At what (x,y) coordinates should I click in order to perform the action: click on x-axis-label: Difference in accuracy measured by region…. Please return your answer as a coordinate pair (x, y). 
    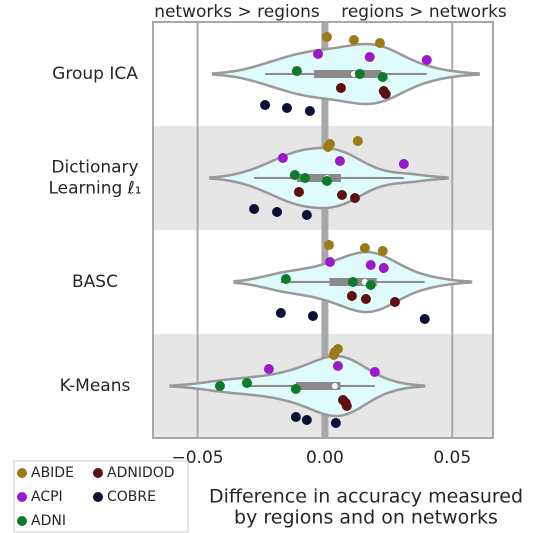
    Looking at the image, I should click on (366, 506).